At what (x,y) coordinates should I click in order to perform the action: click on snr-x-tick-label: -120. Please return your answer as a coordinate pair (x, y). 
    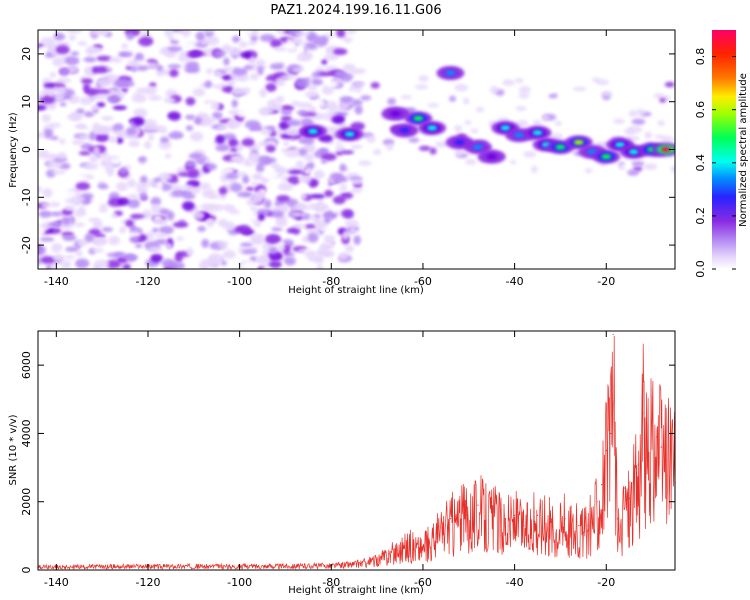
    Looking at the image, I should click on (148, 582).